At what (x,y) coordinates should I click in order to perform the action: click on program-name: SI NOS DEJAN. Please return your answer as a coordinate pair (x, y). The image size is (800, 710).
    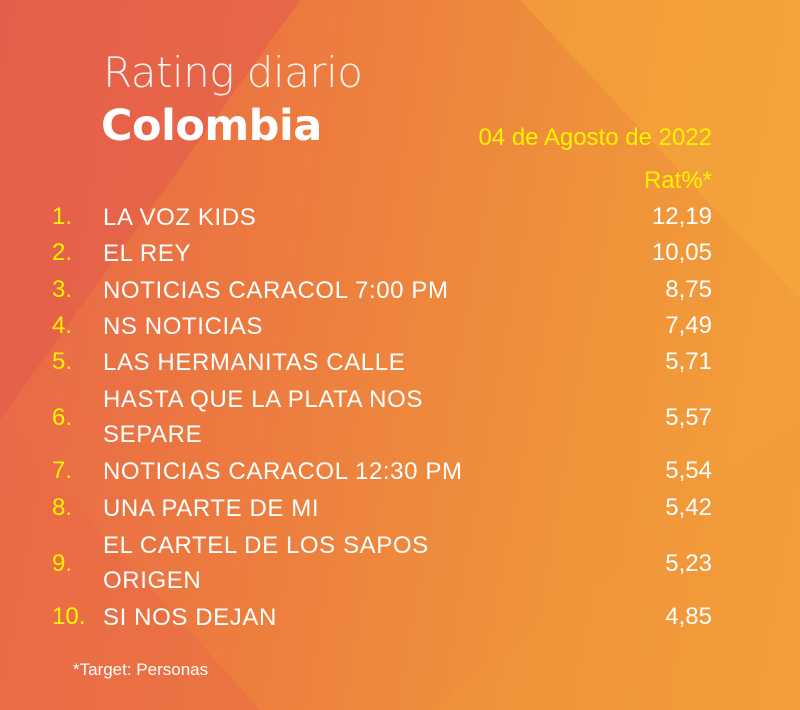
    Looking at the image, I should click on (190, 617).